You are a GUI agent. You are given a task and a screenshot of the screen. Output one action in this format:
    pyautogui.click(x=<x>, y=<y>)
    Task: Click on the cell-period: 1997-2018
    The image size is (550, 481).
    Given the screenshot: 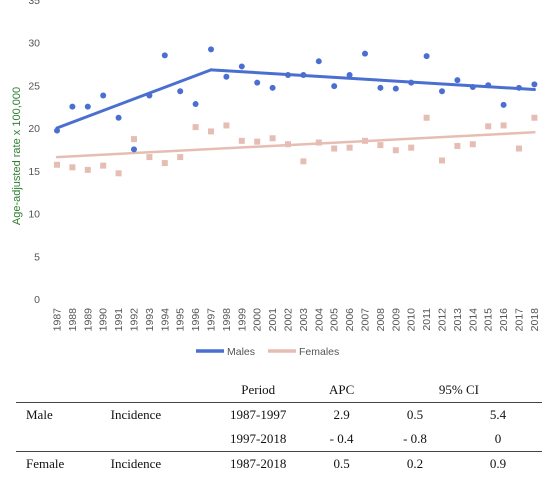 What is the action you would take?
    pyautogui.click(x=258, y=438)
    